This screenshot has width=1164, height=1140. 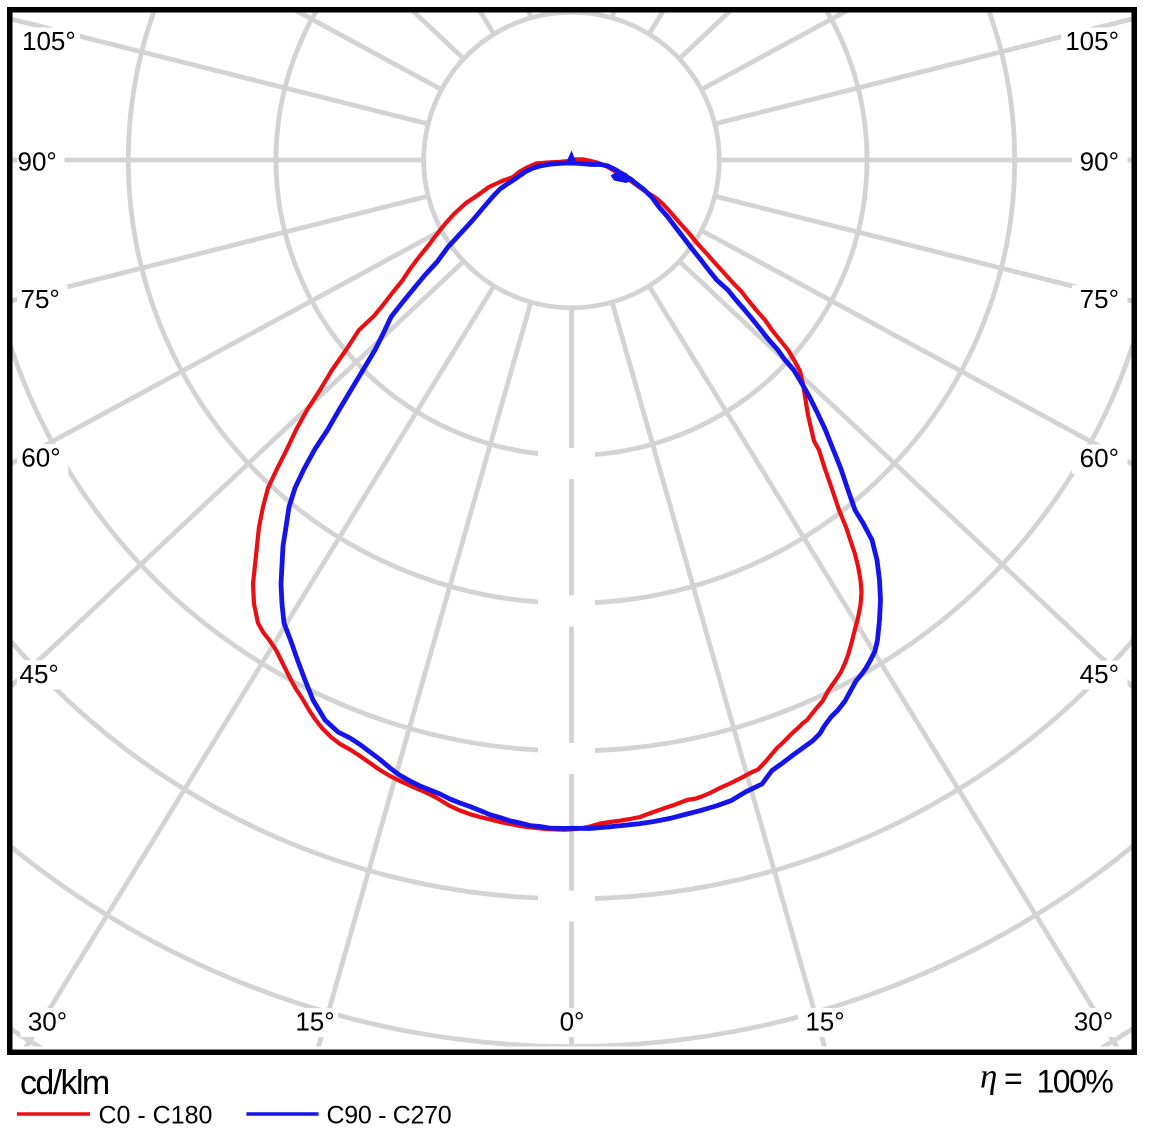 I want to click on svg-text: 0°, so click(x=572, y=1022).